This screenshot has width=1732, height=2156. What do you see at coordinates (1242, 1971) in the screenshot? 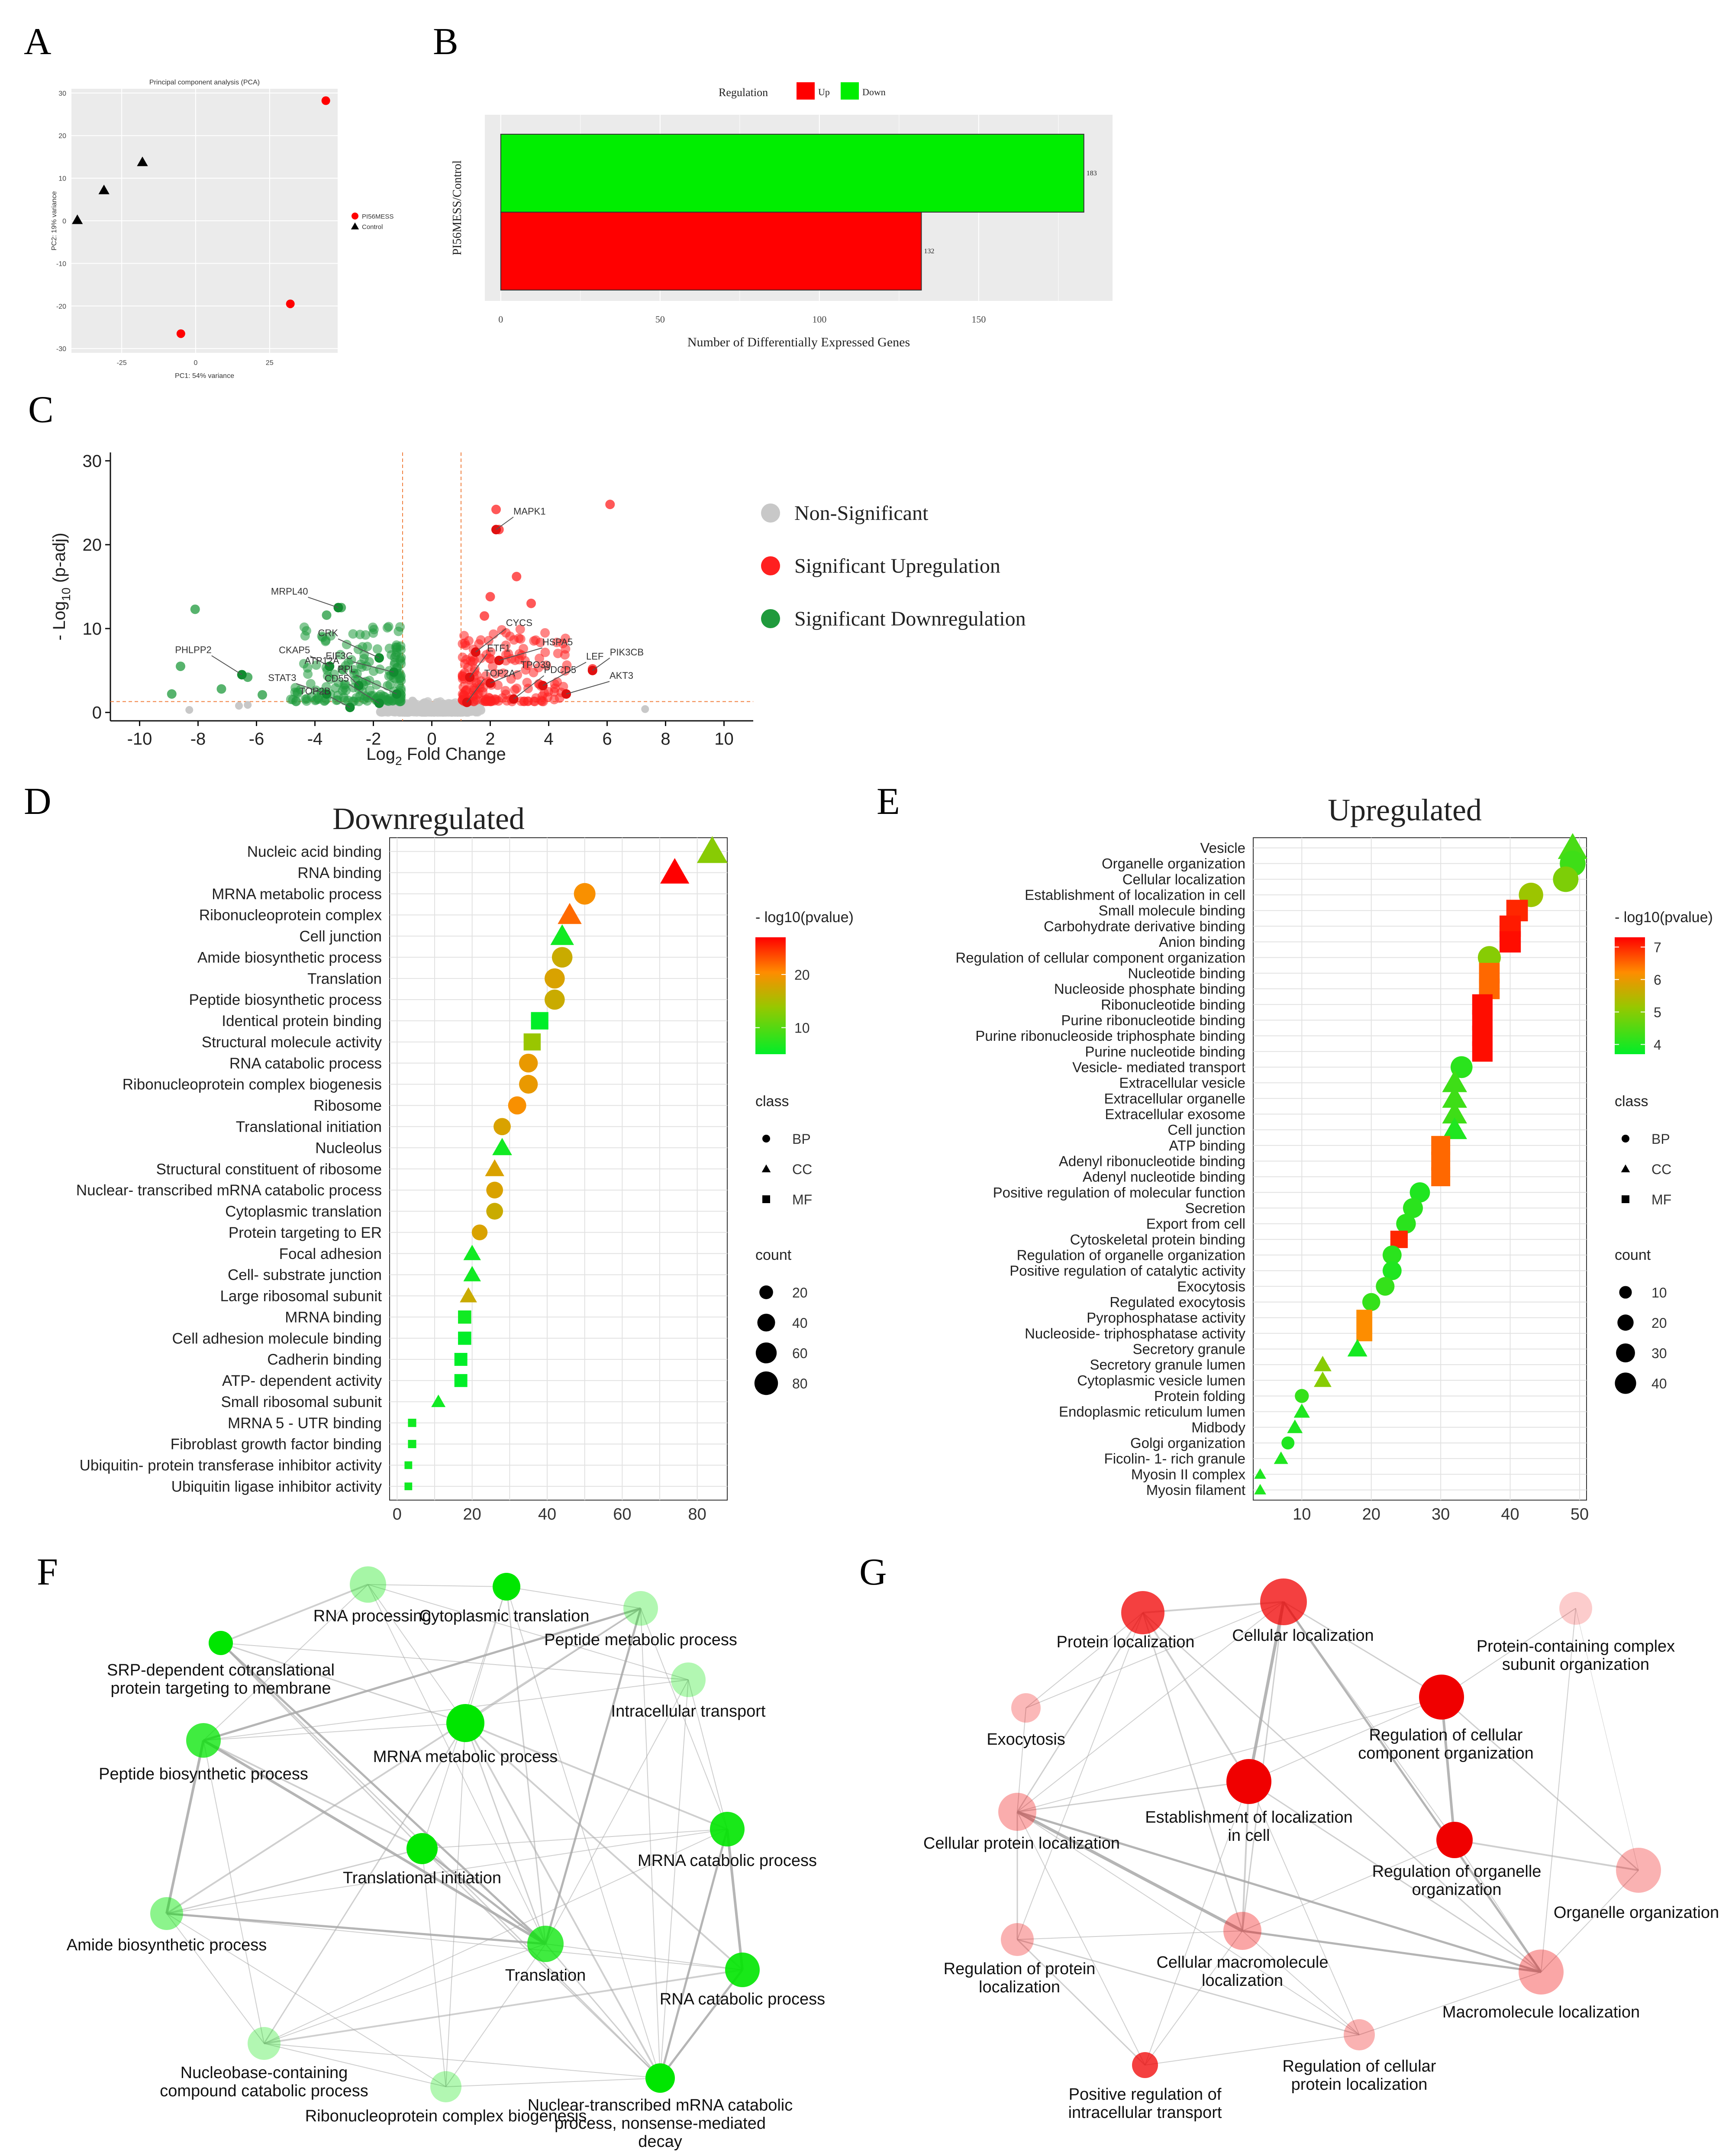
I see `network-node-label: Cellular macromolecule localization` at bounding box center [1242, 1971].